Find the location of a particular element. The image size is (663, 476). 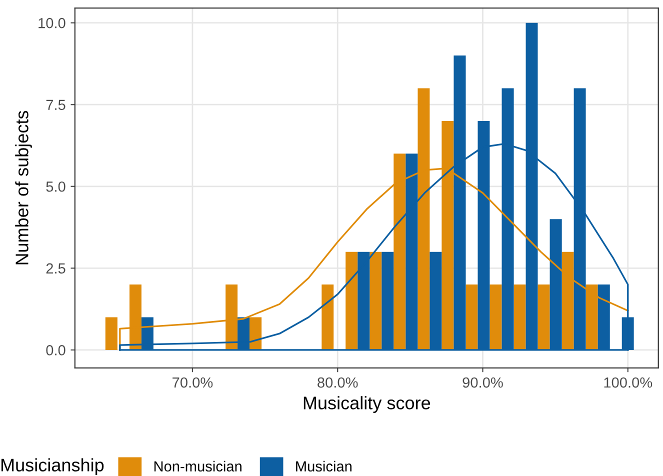

y-tick-label: 5.0 is located at coordinates (56, 186).